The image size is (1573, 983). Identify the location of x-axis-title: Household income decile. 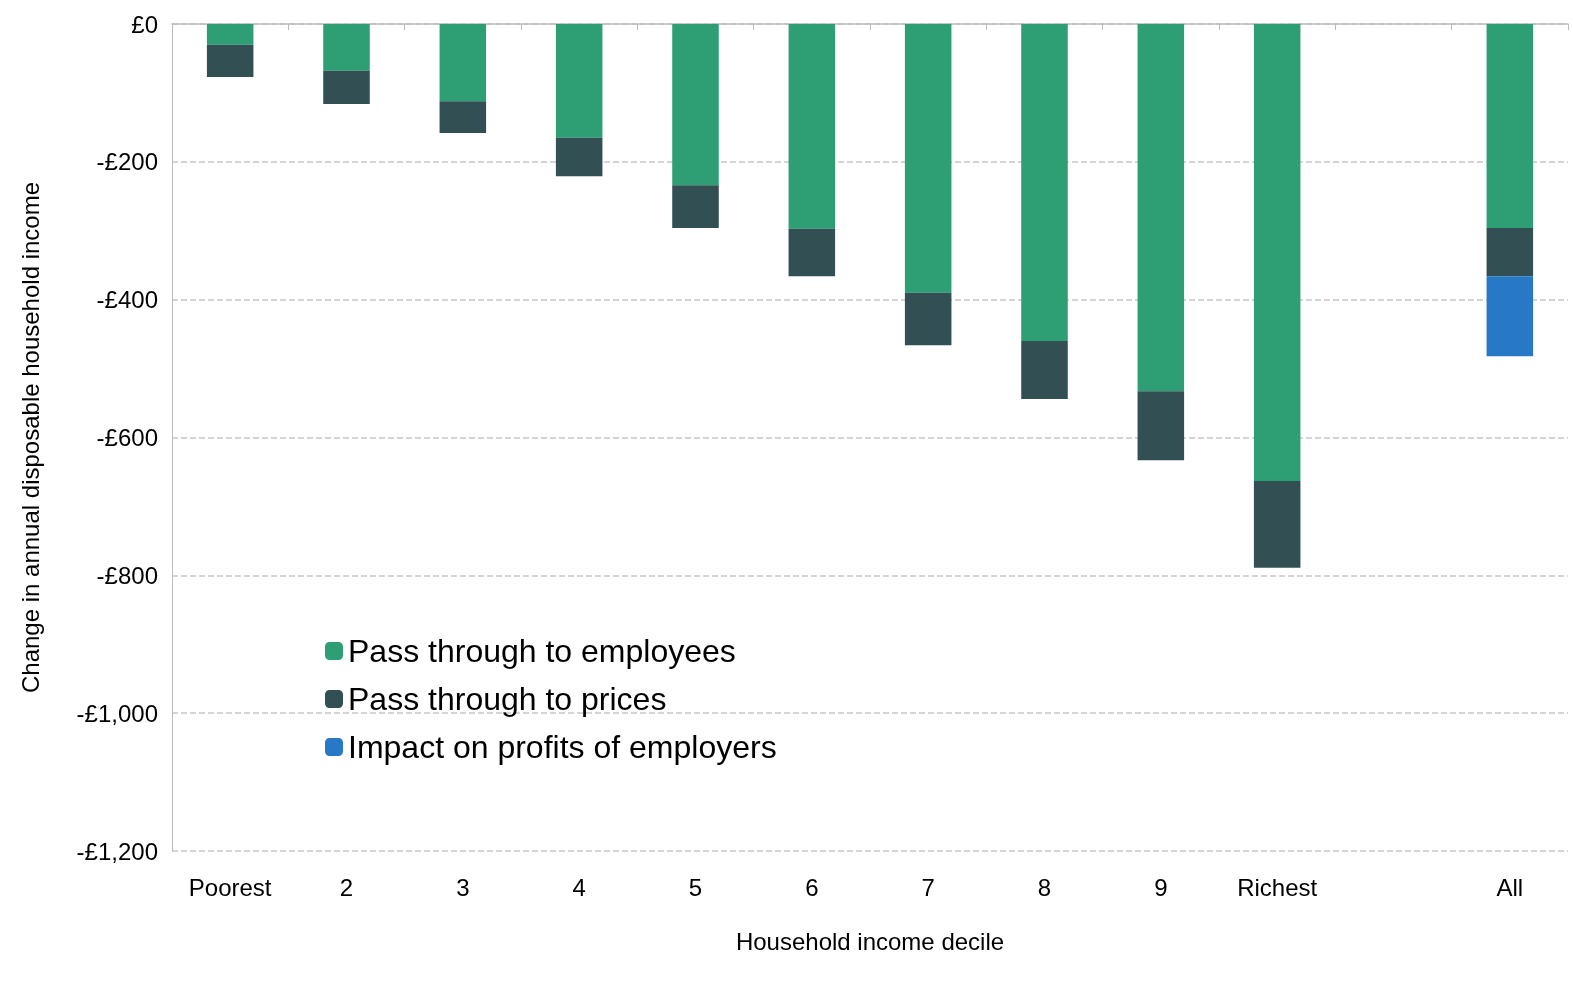
(870, 941).